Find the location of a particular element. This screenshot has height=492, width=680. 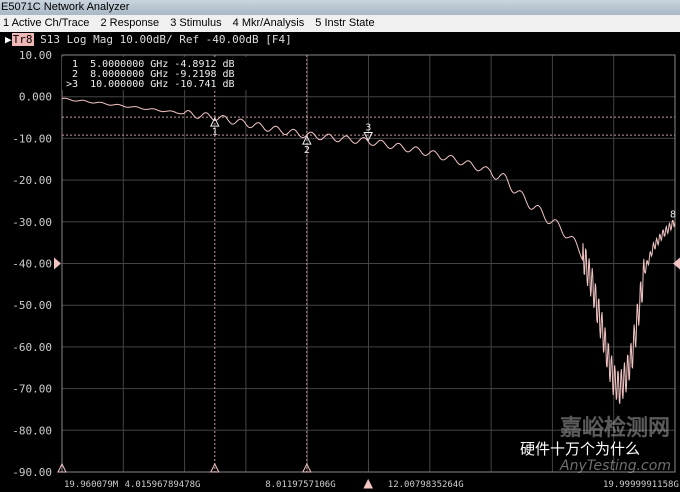

trace-badge: Tr8 is located at coordinates (22, 39).